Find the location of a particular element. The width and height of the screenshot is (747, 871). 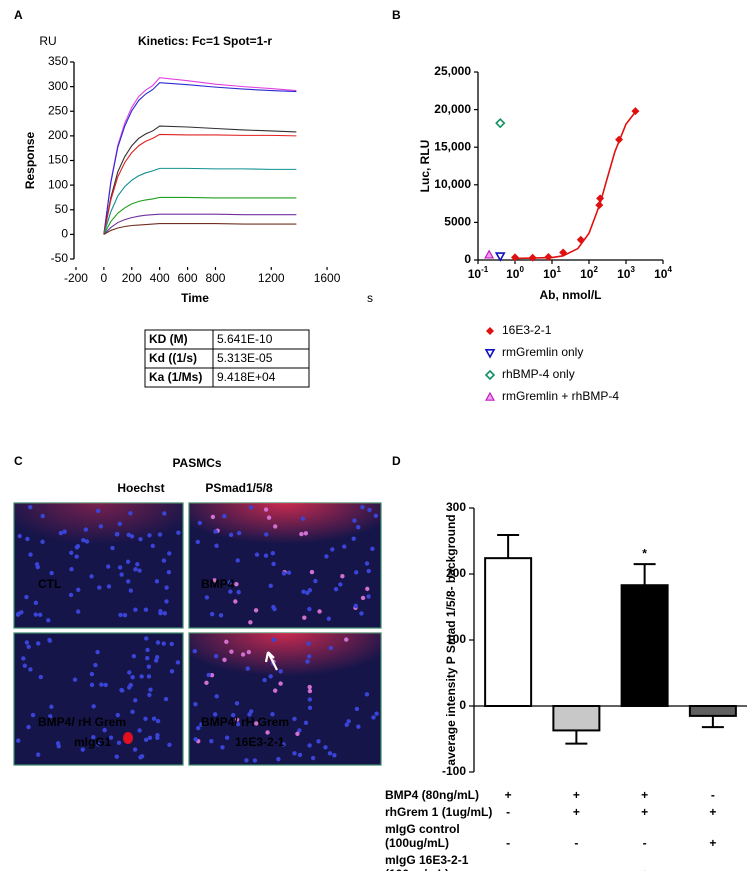

y-tick-label: 150 is located at coordinates (58, 160).